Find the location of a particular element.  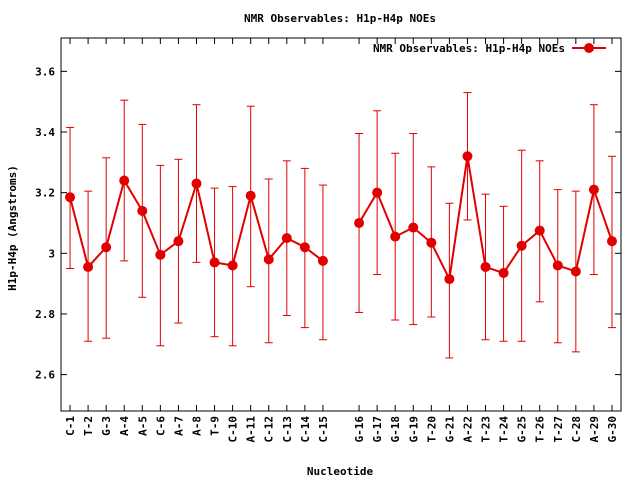

x-tick-label: C-12 is located at coordinates (269, 429).